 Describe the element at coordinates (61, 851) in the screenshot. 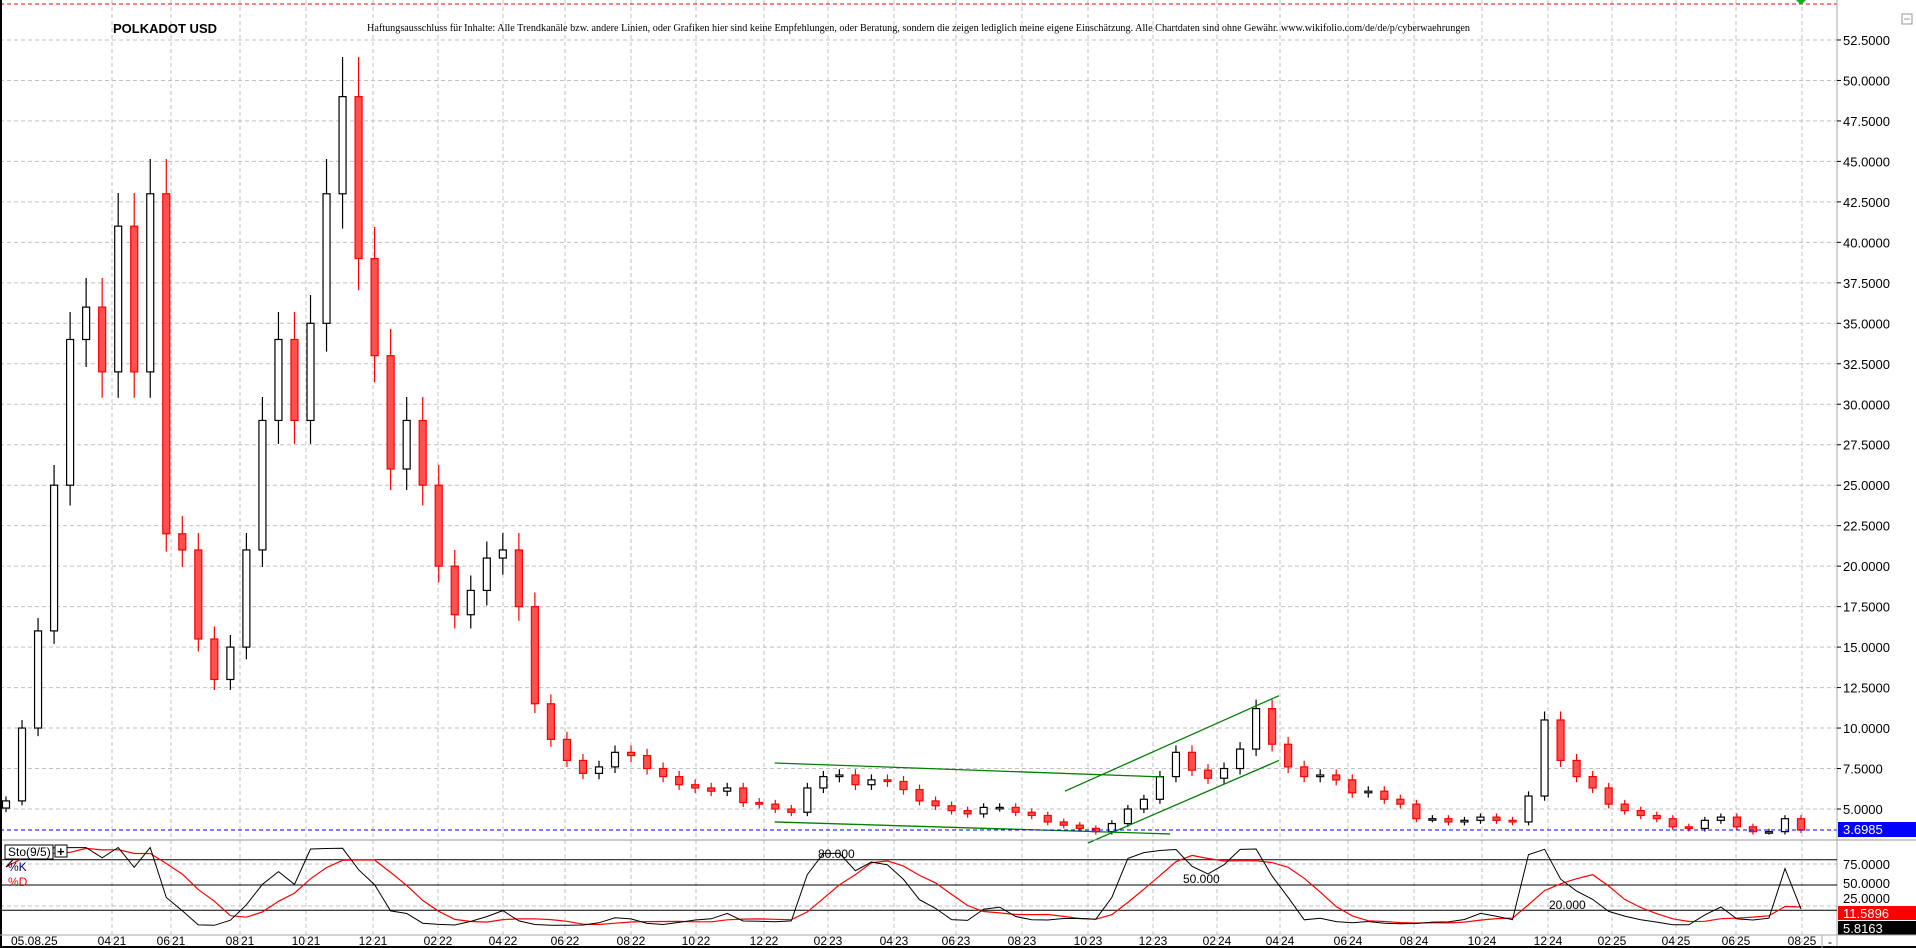

I see `indicator-add-button` at that location.